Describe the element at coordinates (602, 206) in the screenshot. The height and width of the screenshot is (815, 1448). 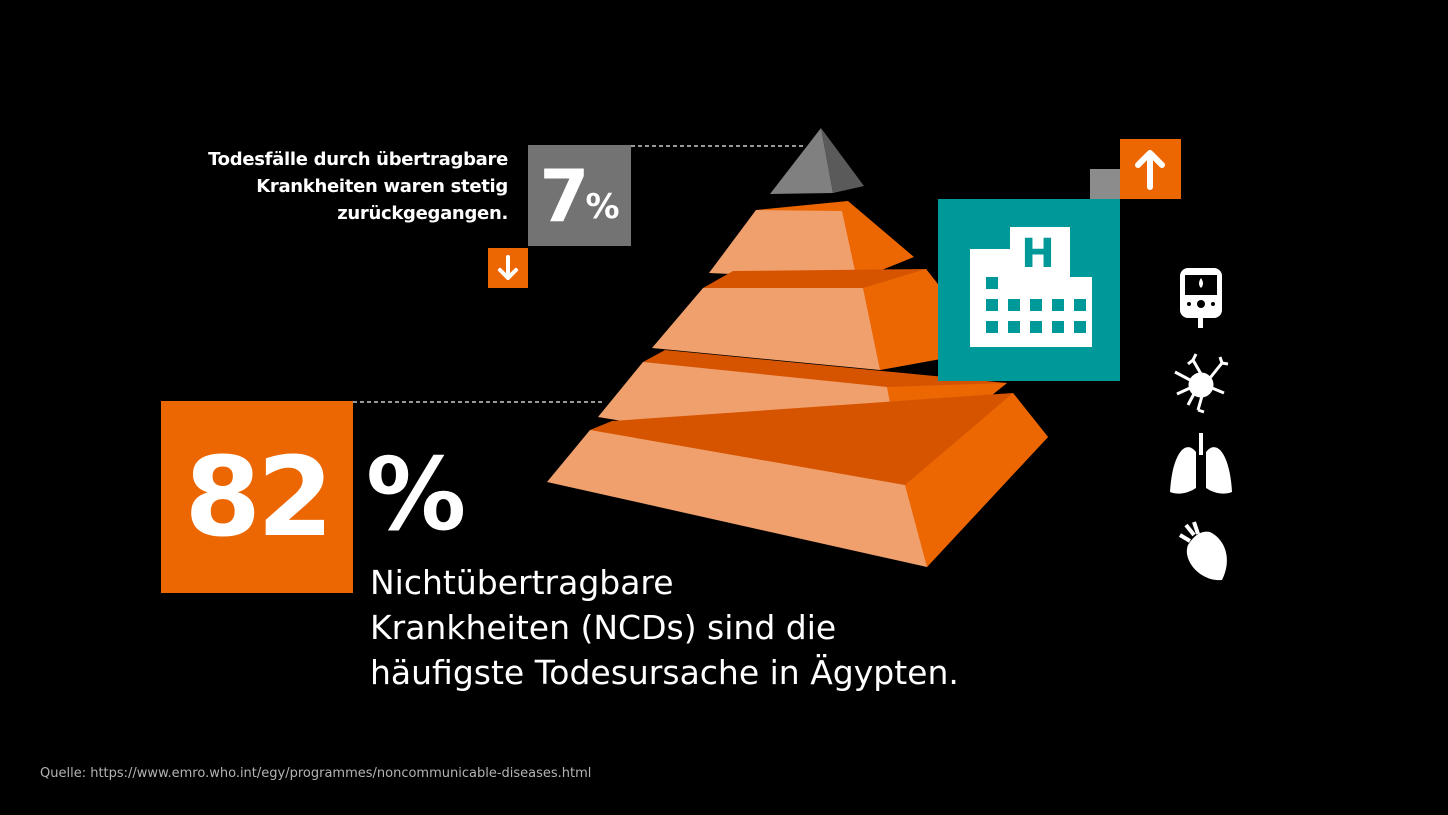
I see `stat-unit: %` at that location.